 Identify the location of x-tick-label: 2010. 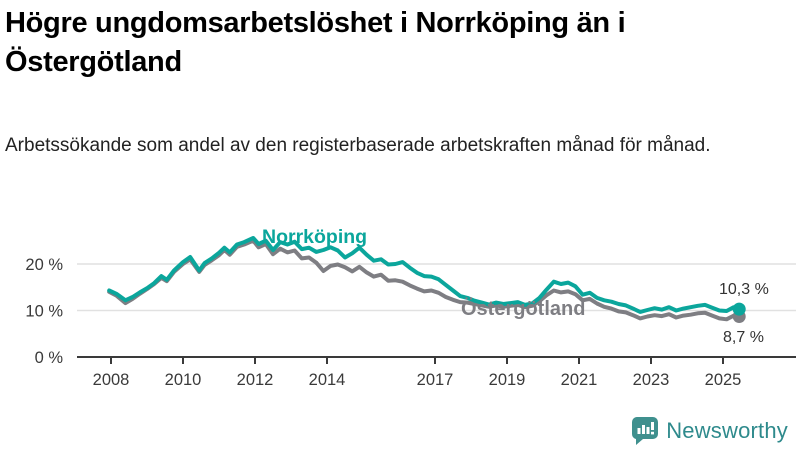
(183, 380).